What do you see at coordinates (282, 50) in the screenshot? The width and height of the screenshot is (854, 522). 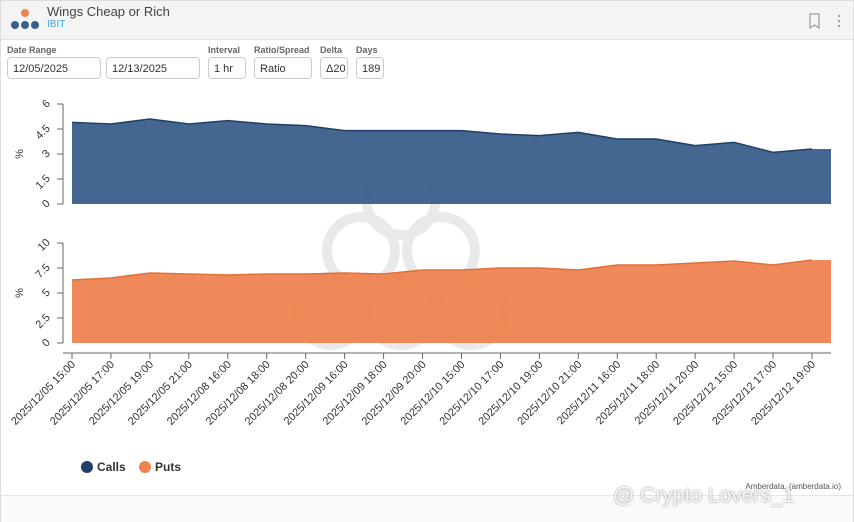 I see `filter-label: Ratio/Spread` at bounding box center [282, 50].